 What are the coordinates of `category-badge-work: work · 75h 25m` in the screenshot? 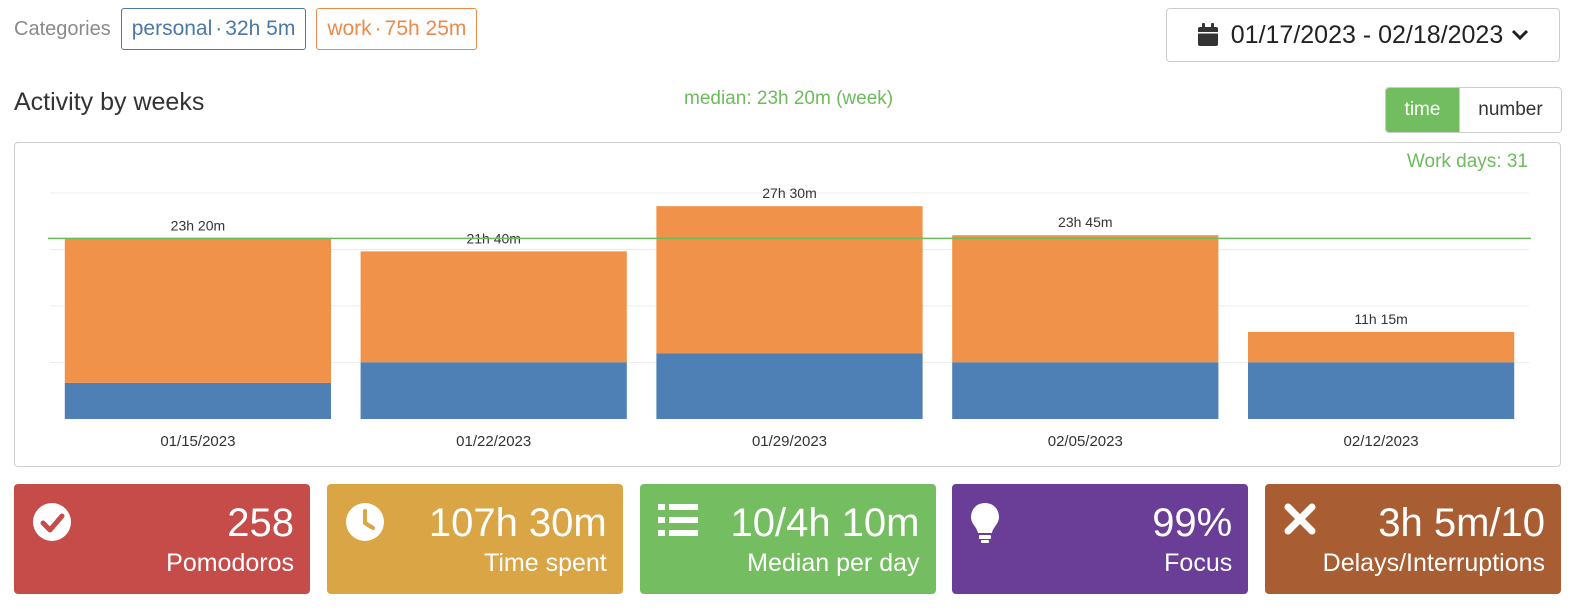 It's located at (397, 29).